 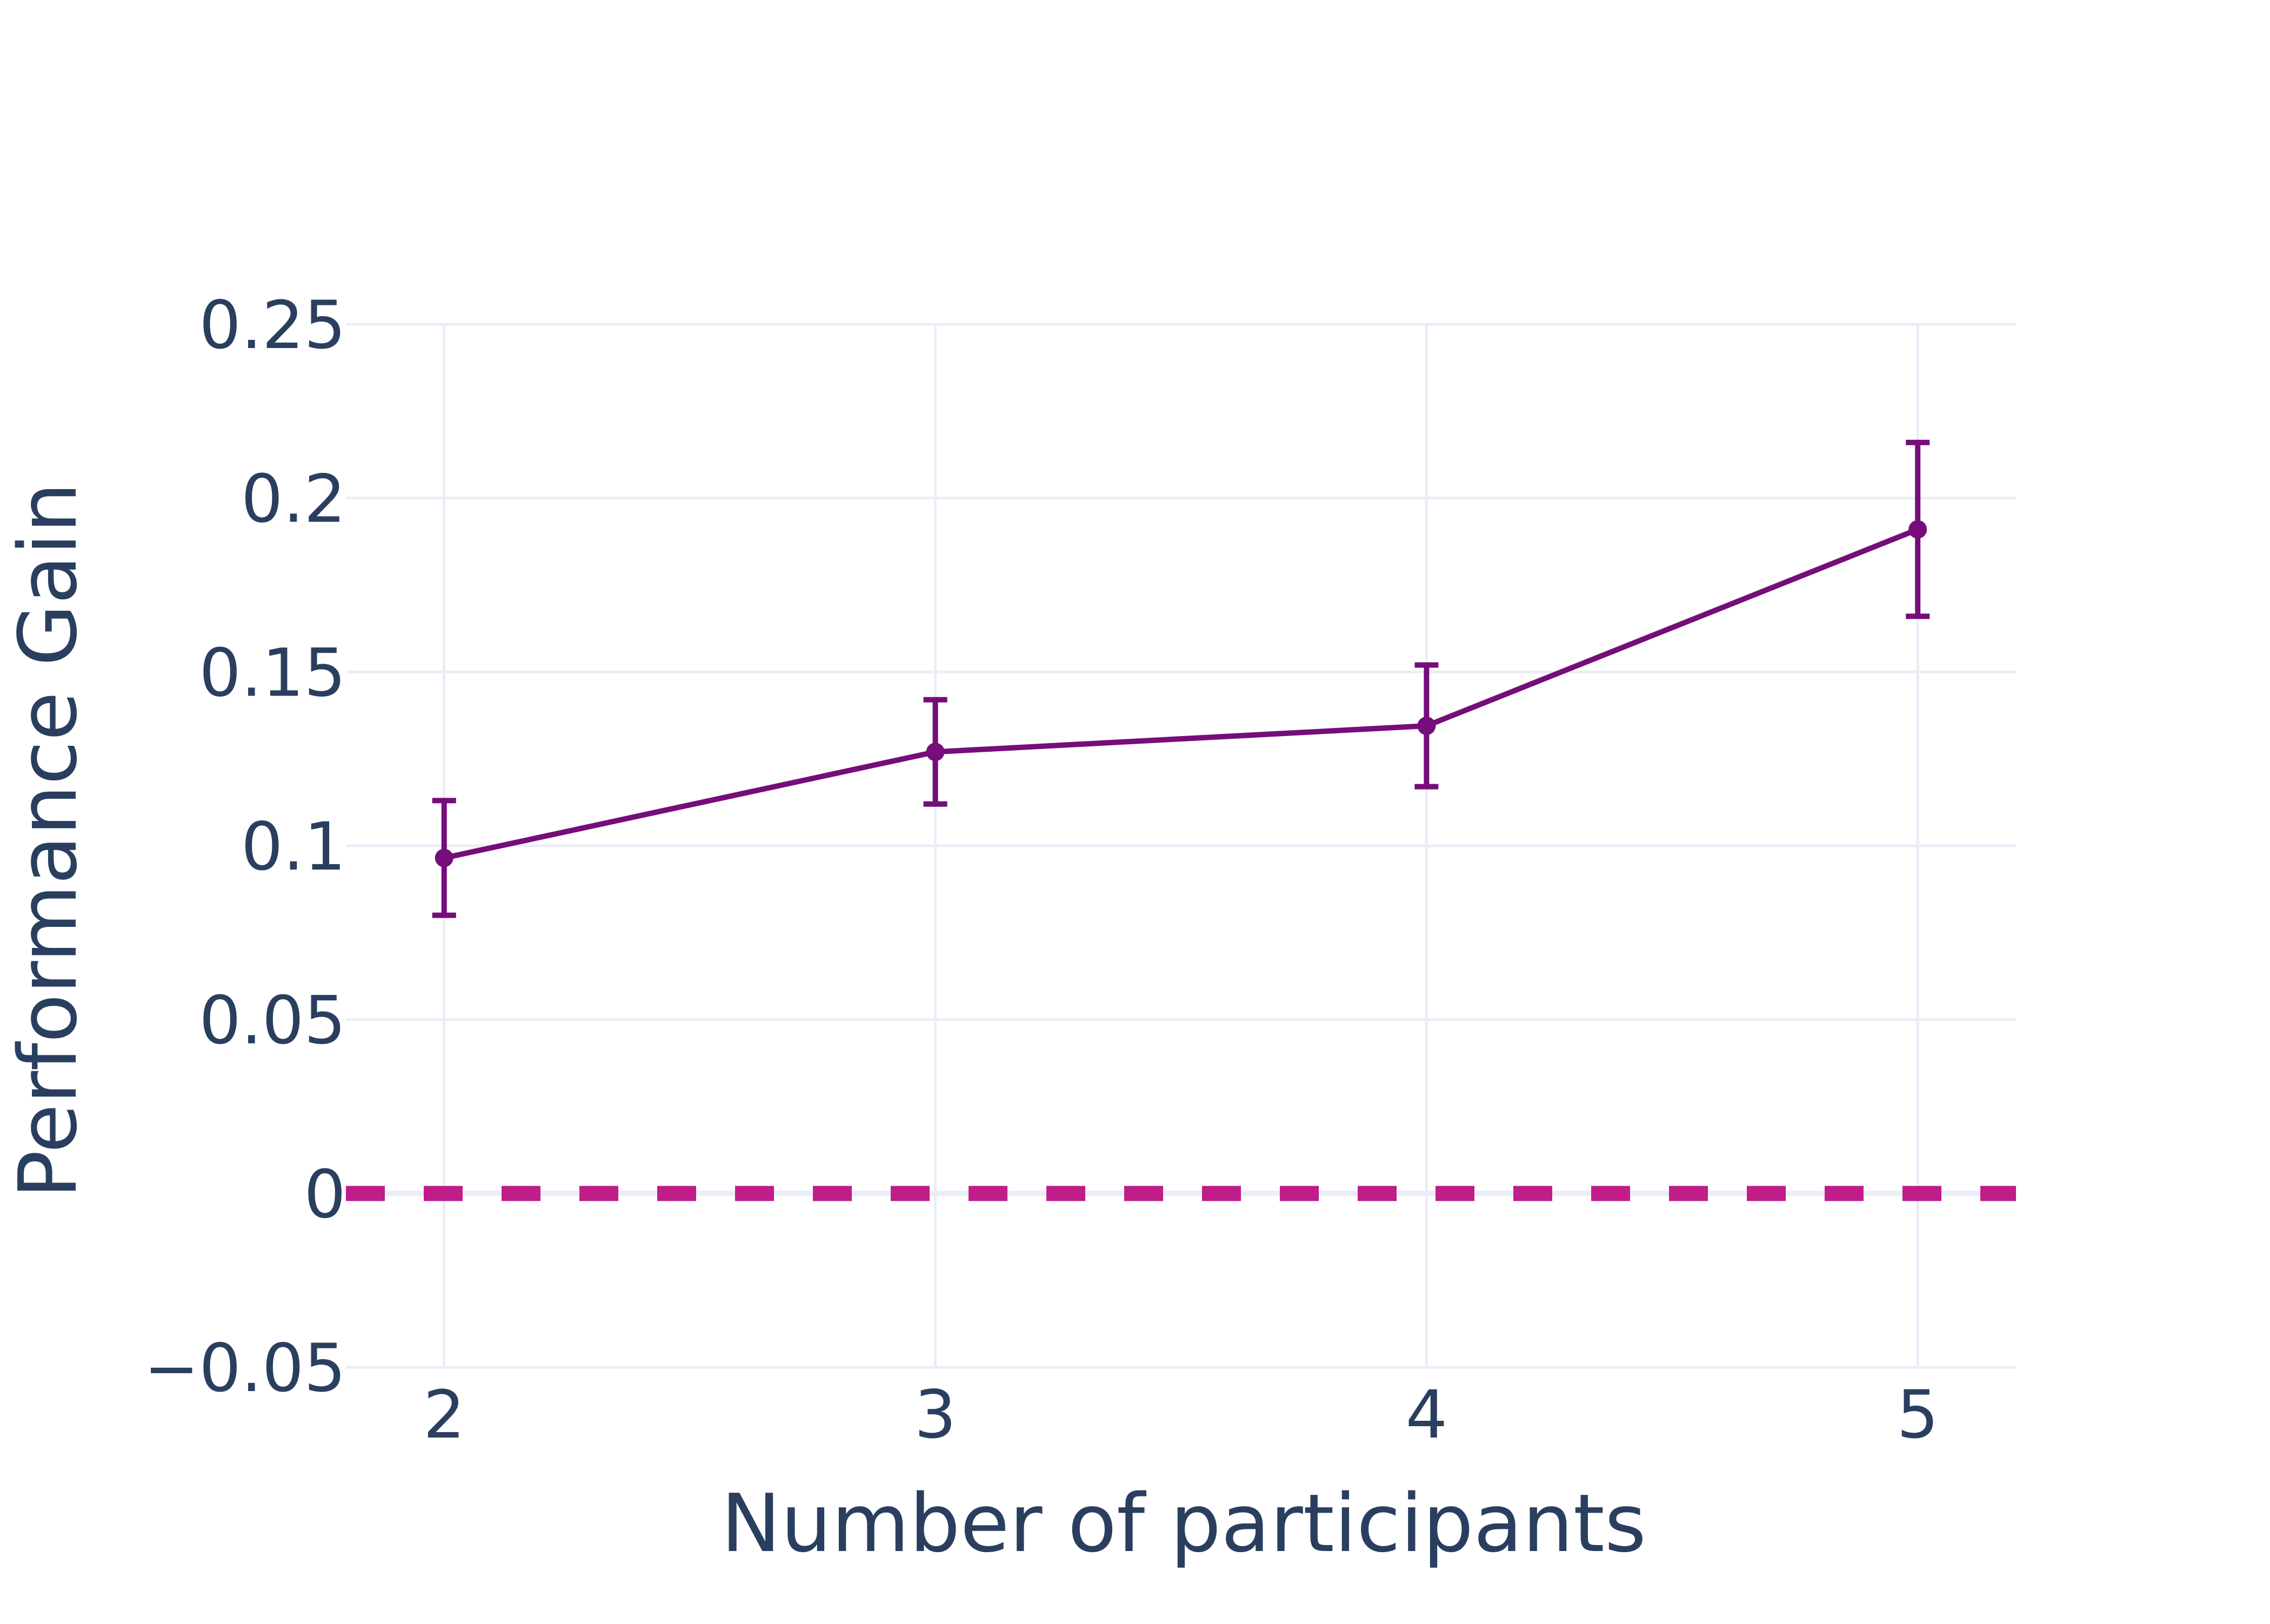 What do you see at coordinates (325, 1194) in the screenshot?
I see `y-tick-label: 0` at bounding box center [325, 1194].